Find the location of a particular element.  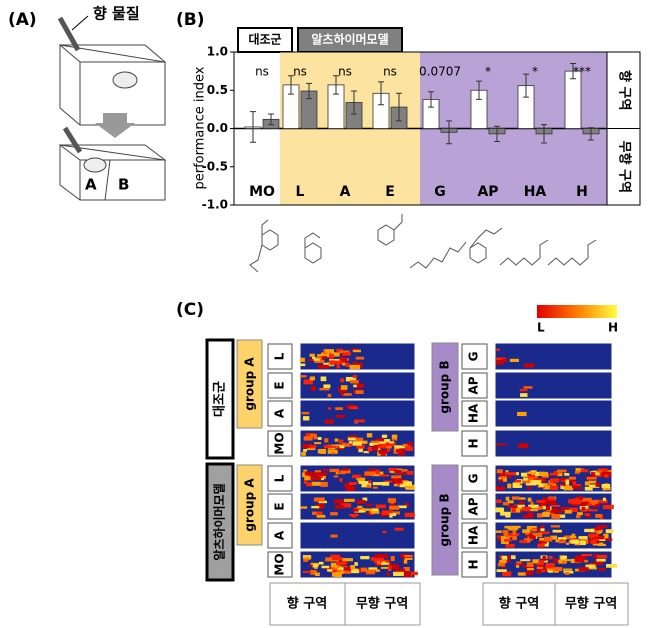

down-arrow is located at coordinates (115, 125).